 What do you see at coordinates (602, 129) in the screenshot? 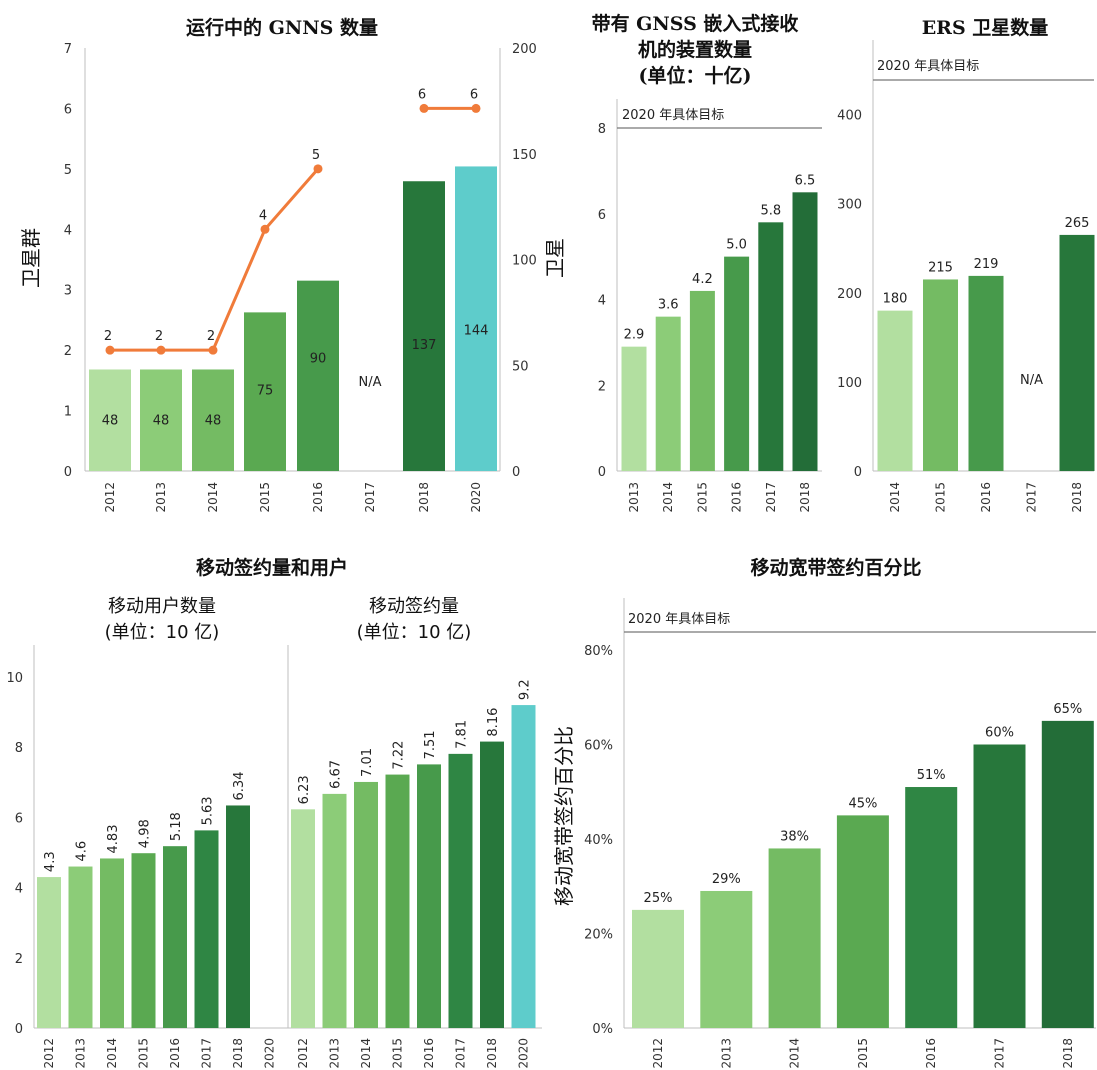
I see `receivers-y-tick: 8` at bounding box center [602, 129].